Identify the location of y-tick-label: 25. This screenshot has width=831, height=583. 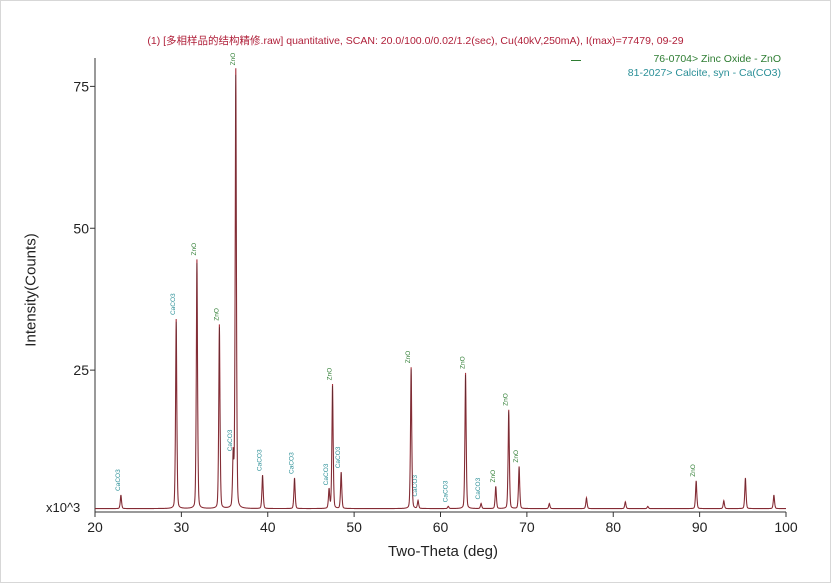
(81, 370).